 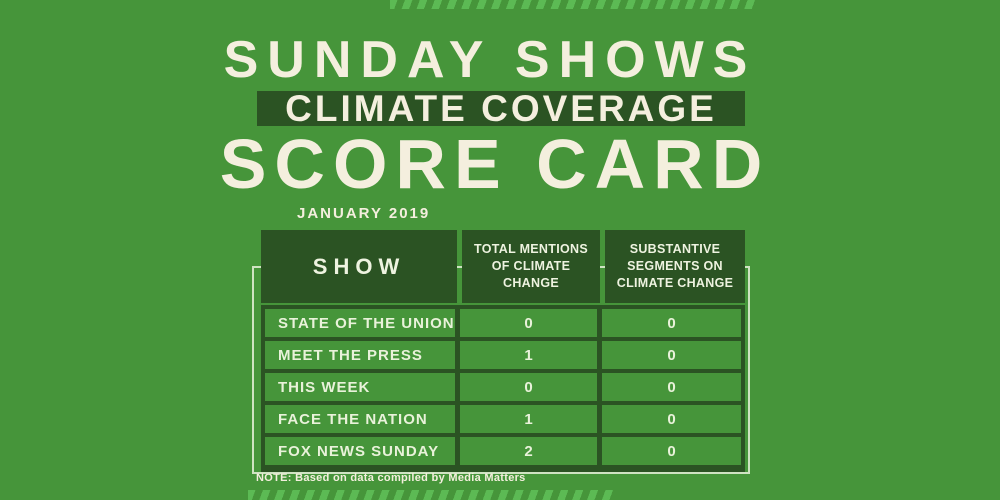 I want to click on period-label: JANUARY 2019, so click(x=364, y=213).